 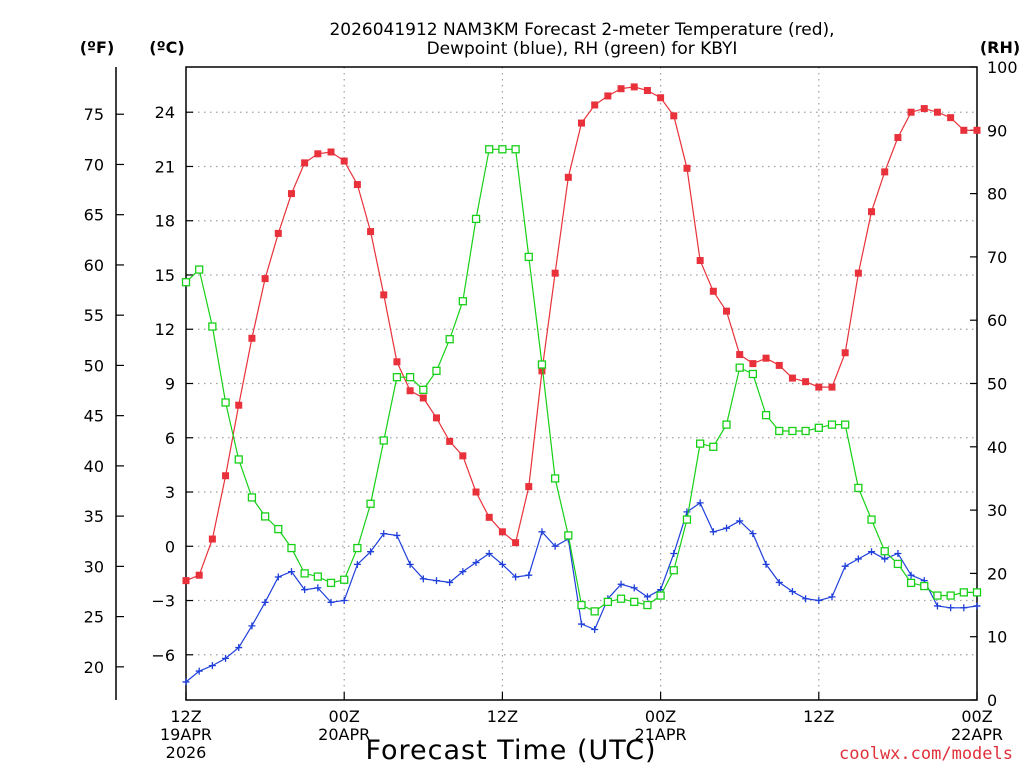 I want to click on celsius-tick-label: 3, so click(x=170, y=492).